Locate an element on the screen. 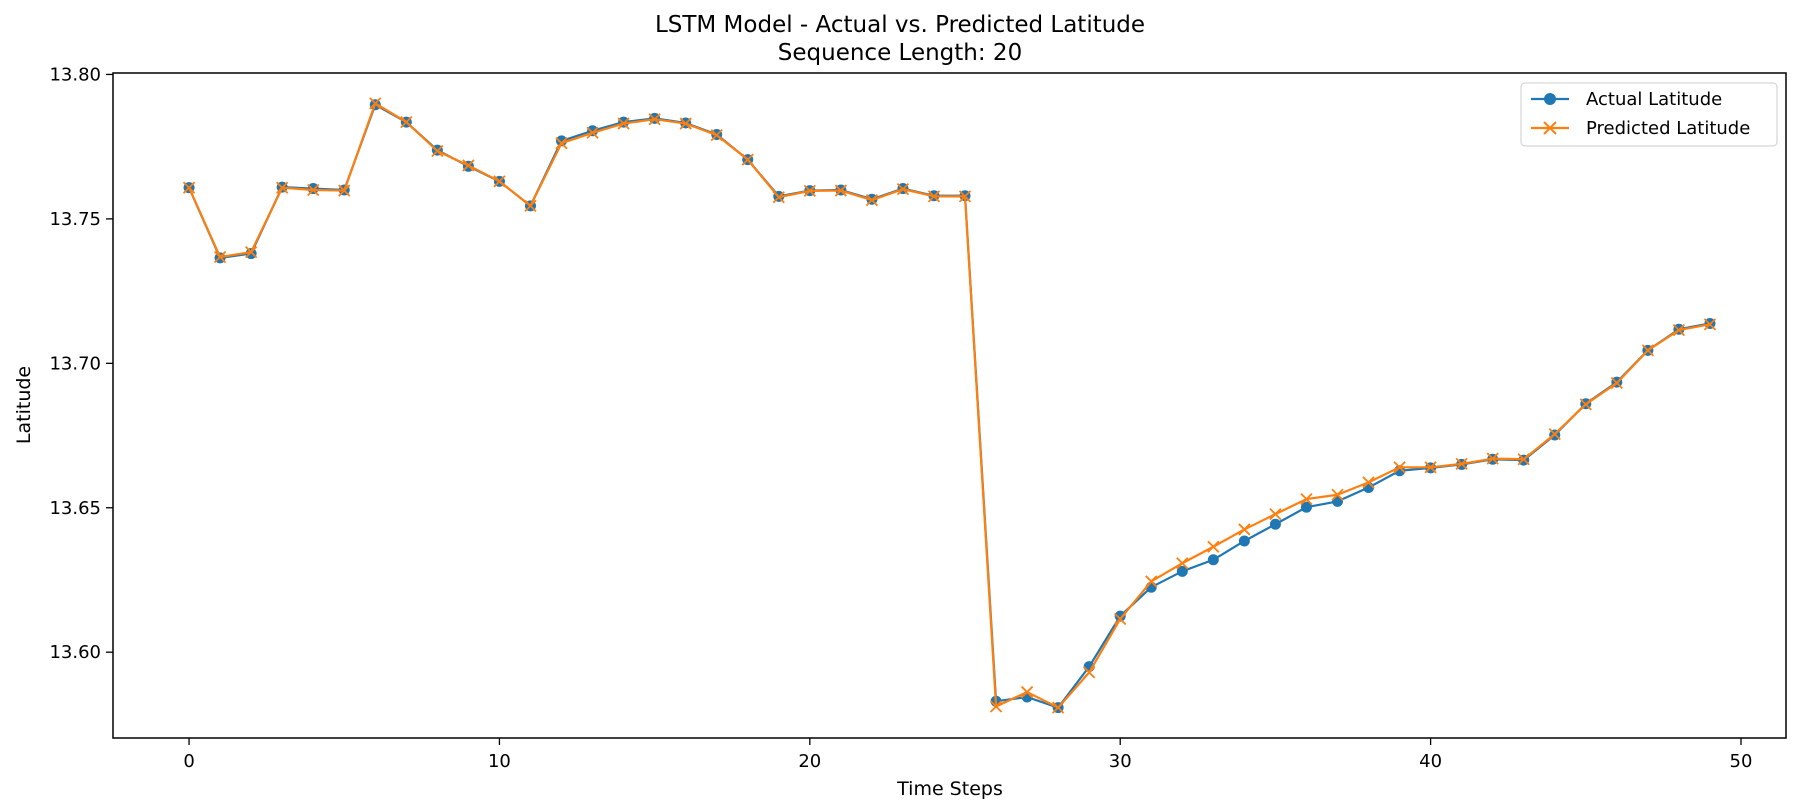 The height and width of the screenshot is (812, 1801). y-axis-label: Latitude is located at coordinates (24, 405).